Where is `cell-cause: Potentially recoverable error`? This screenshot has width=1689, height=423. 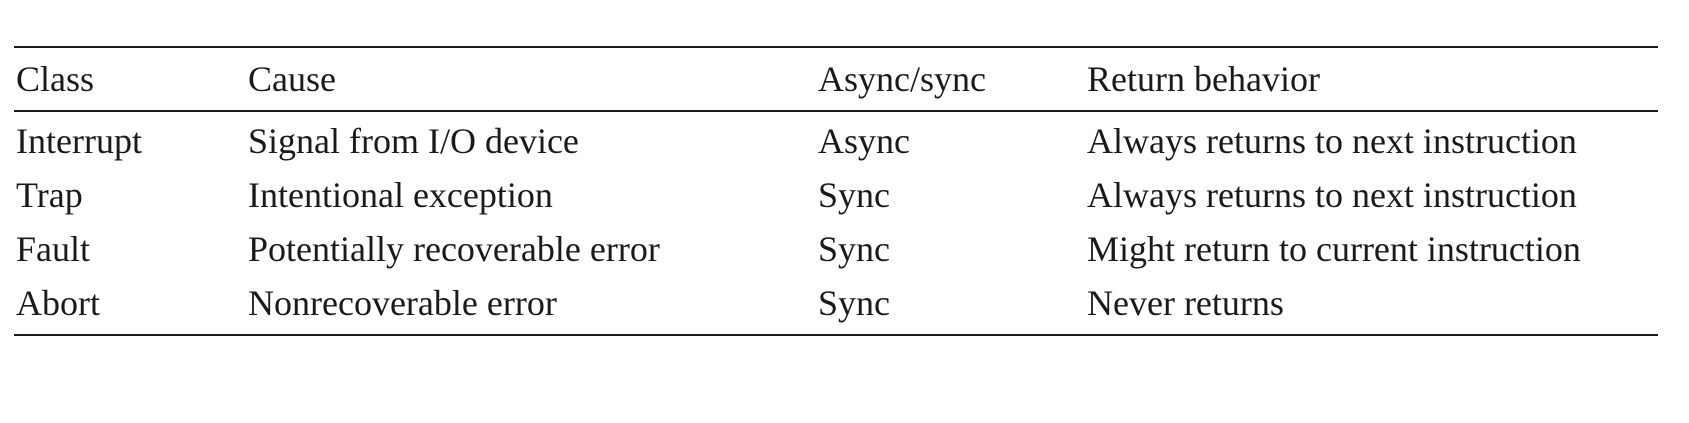
cell-cause: Potentially recoverable error is located at coordinates (454, 249).